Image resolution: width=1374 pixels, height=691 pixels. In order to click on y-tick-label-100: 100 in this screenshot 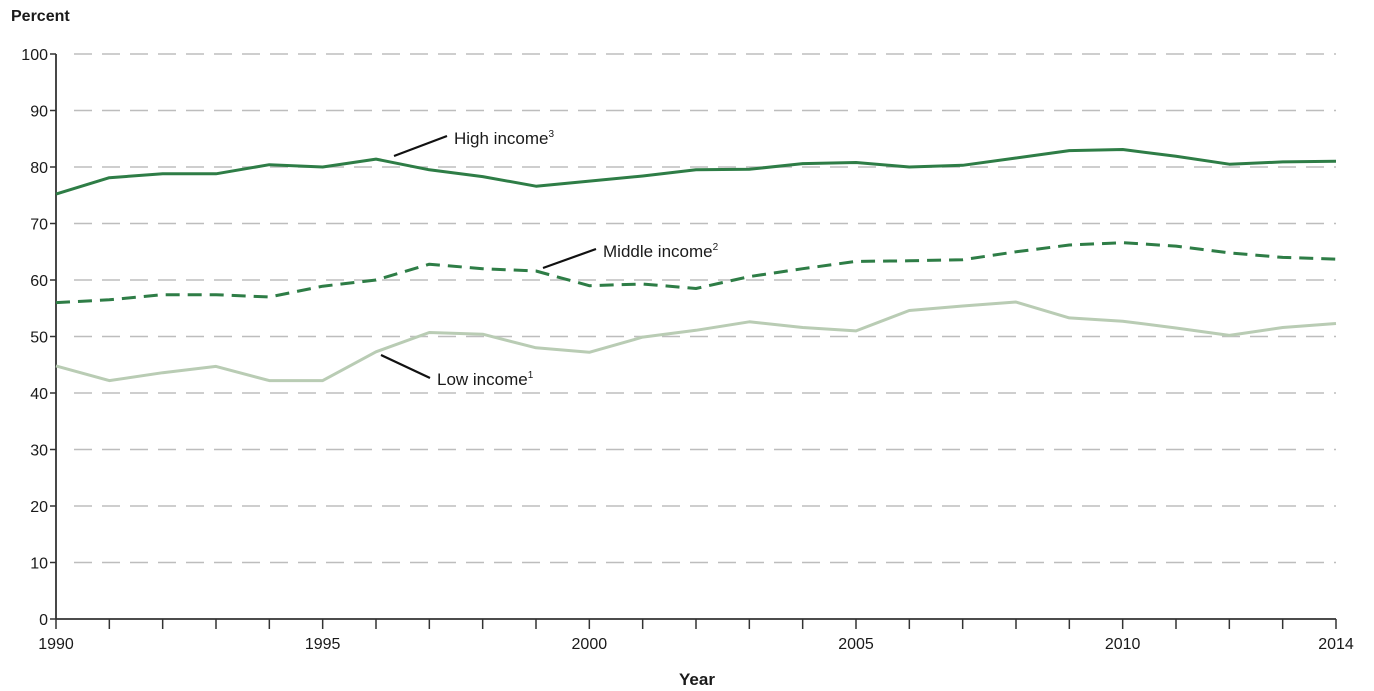, I will do `click(34, 55)`.